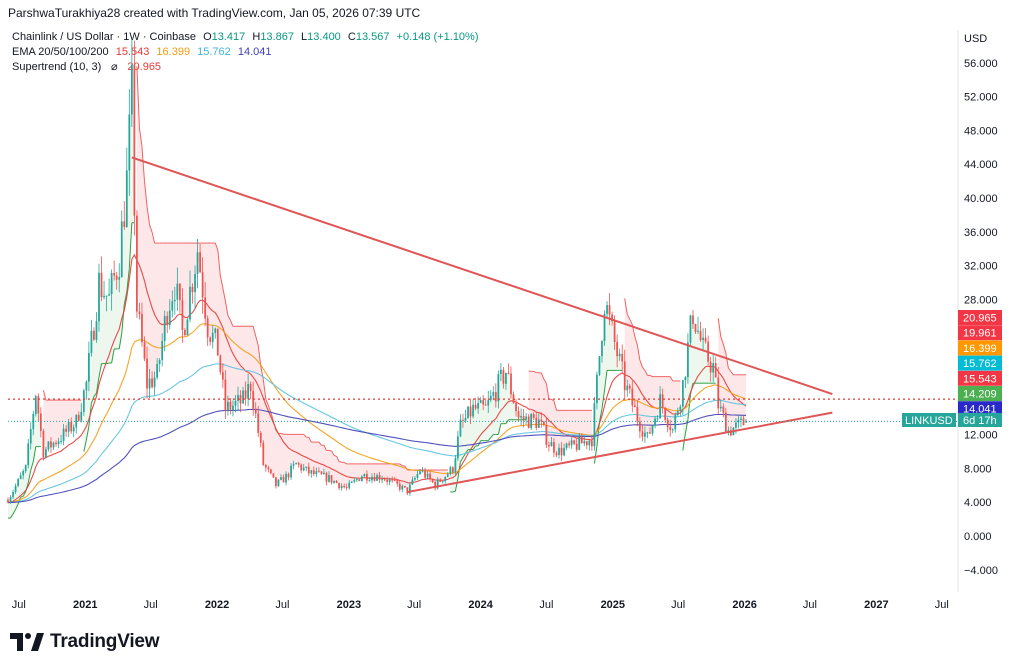 The image size is (1024, 669). What do you see at coordinates (105, 641) in the screenshot?
I see `brand-name: TradingView` at bounding box center [105, 641].